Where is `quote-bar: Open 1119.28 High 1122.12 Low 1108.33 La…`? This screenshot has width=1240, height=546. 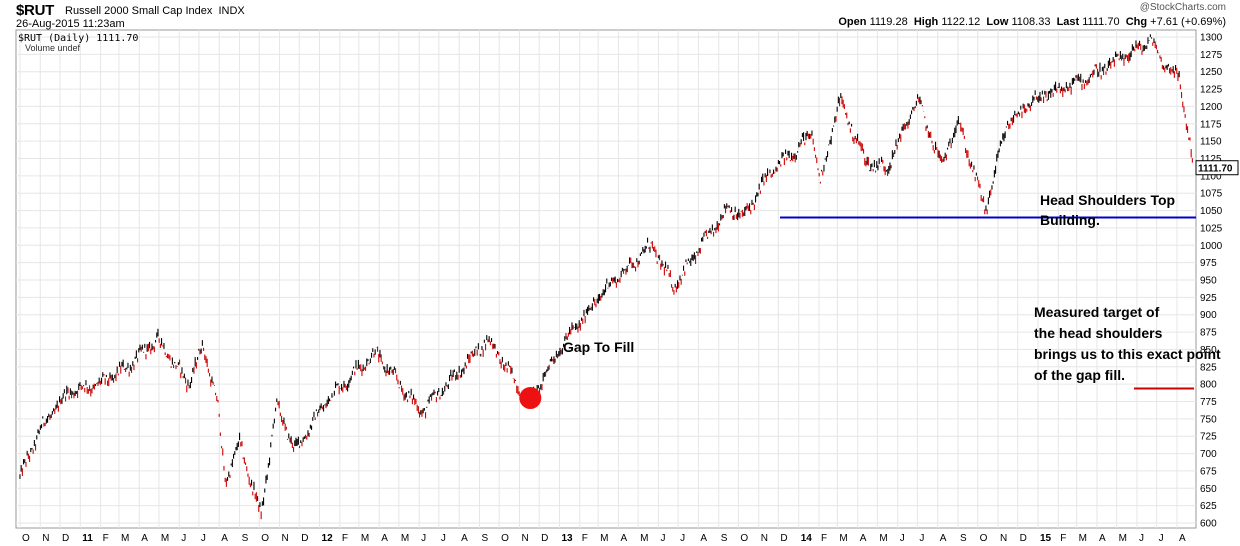
quote-bar: Open 1119.28 High 1122.12 Low 1108.33 La… is located at coordinates (1032, 22).